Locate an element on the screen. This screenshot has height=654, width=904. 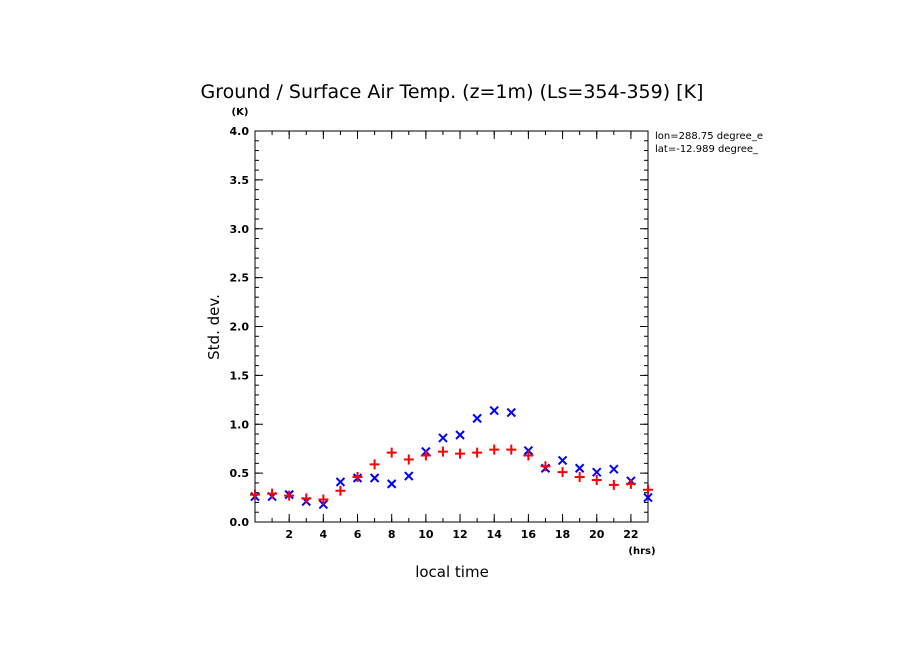
x-tick-label: 22 is located at coordinates (630, 534).